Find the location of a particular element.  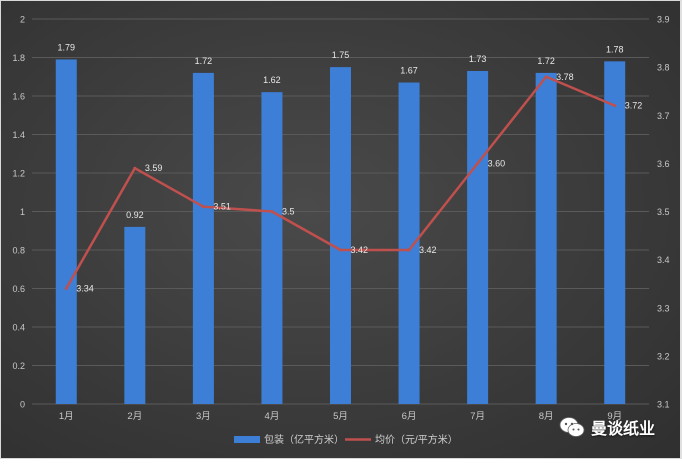

watermark: 曼谈纸业 is located at coordinates (607, 427).